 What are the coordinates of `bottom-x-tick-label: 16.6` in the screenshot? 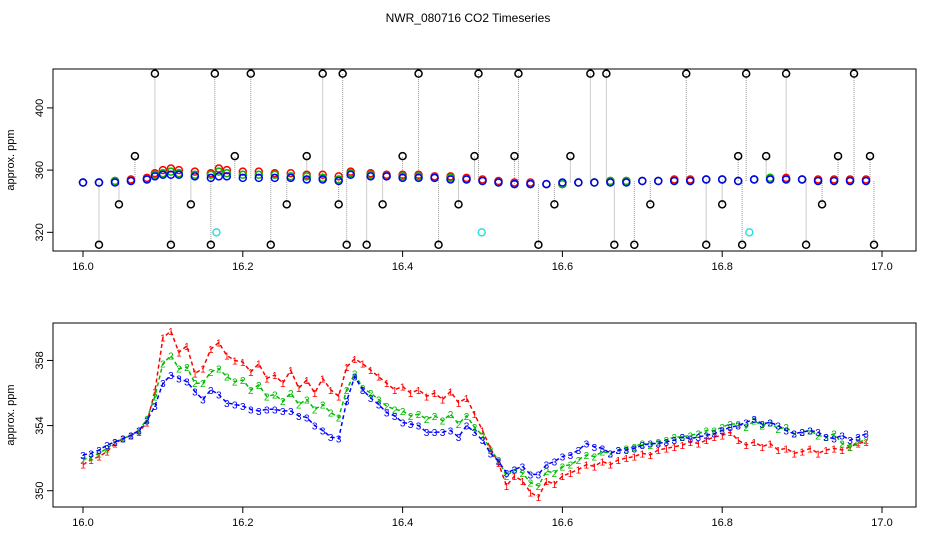 It's located at (562, 523).